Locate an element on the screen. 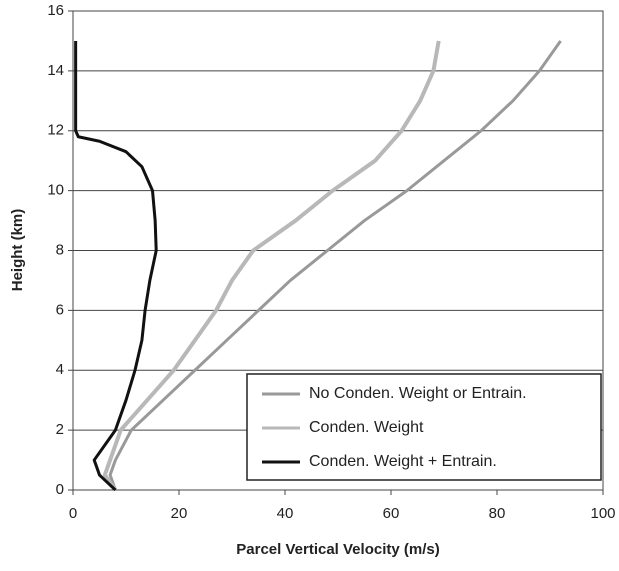 The image size is (619, 571). legend-box is located at coordinates (424, 427).